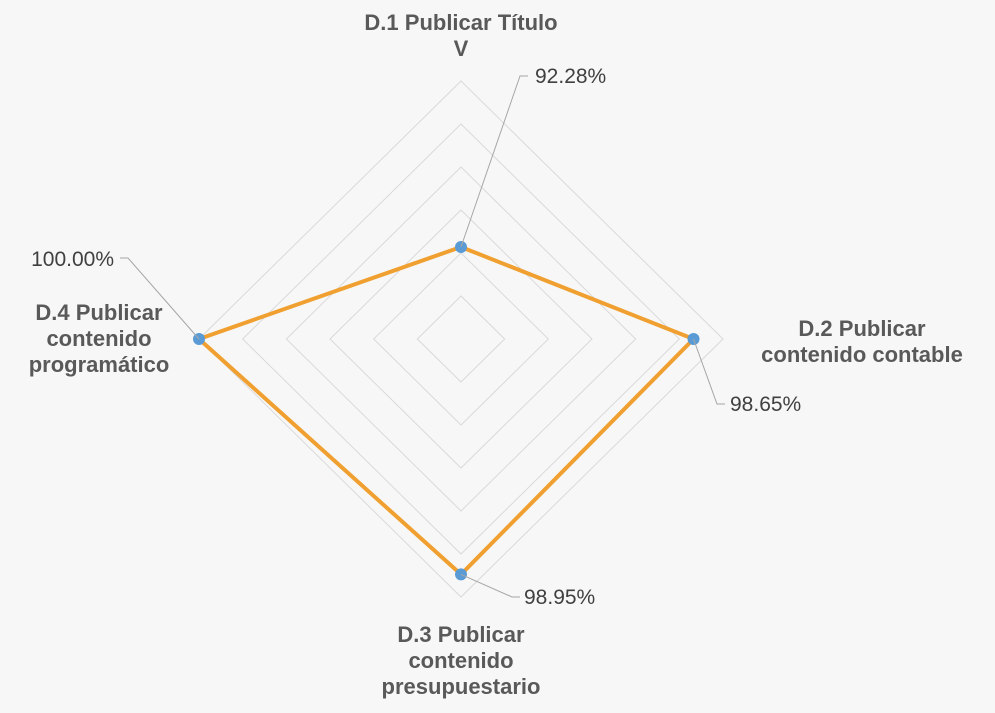 The image size is (995, 713). What do you see at coordinates (862, 328) in the screenshot?
I see `axis-category-label-line: D.2 Publicar` at bounding box center [862, 328].